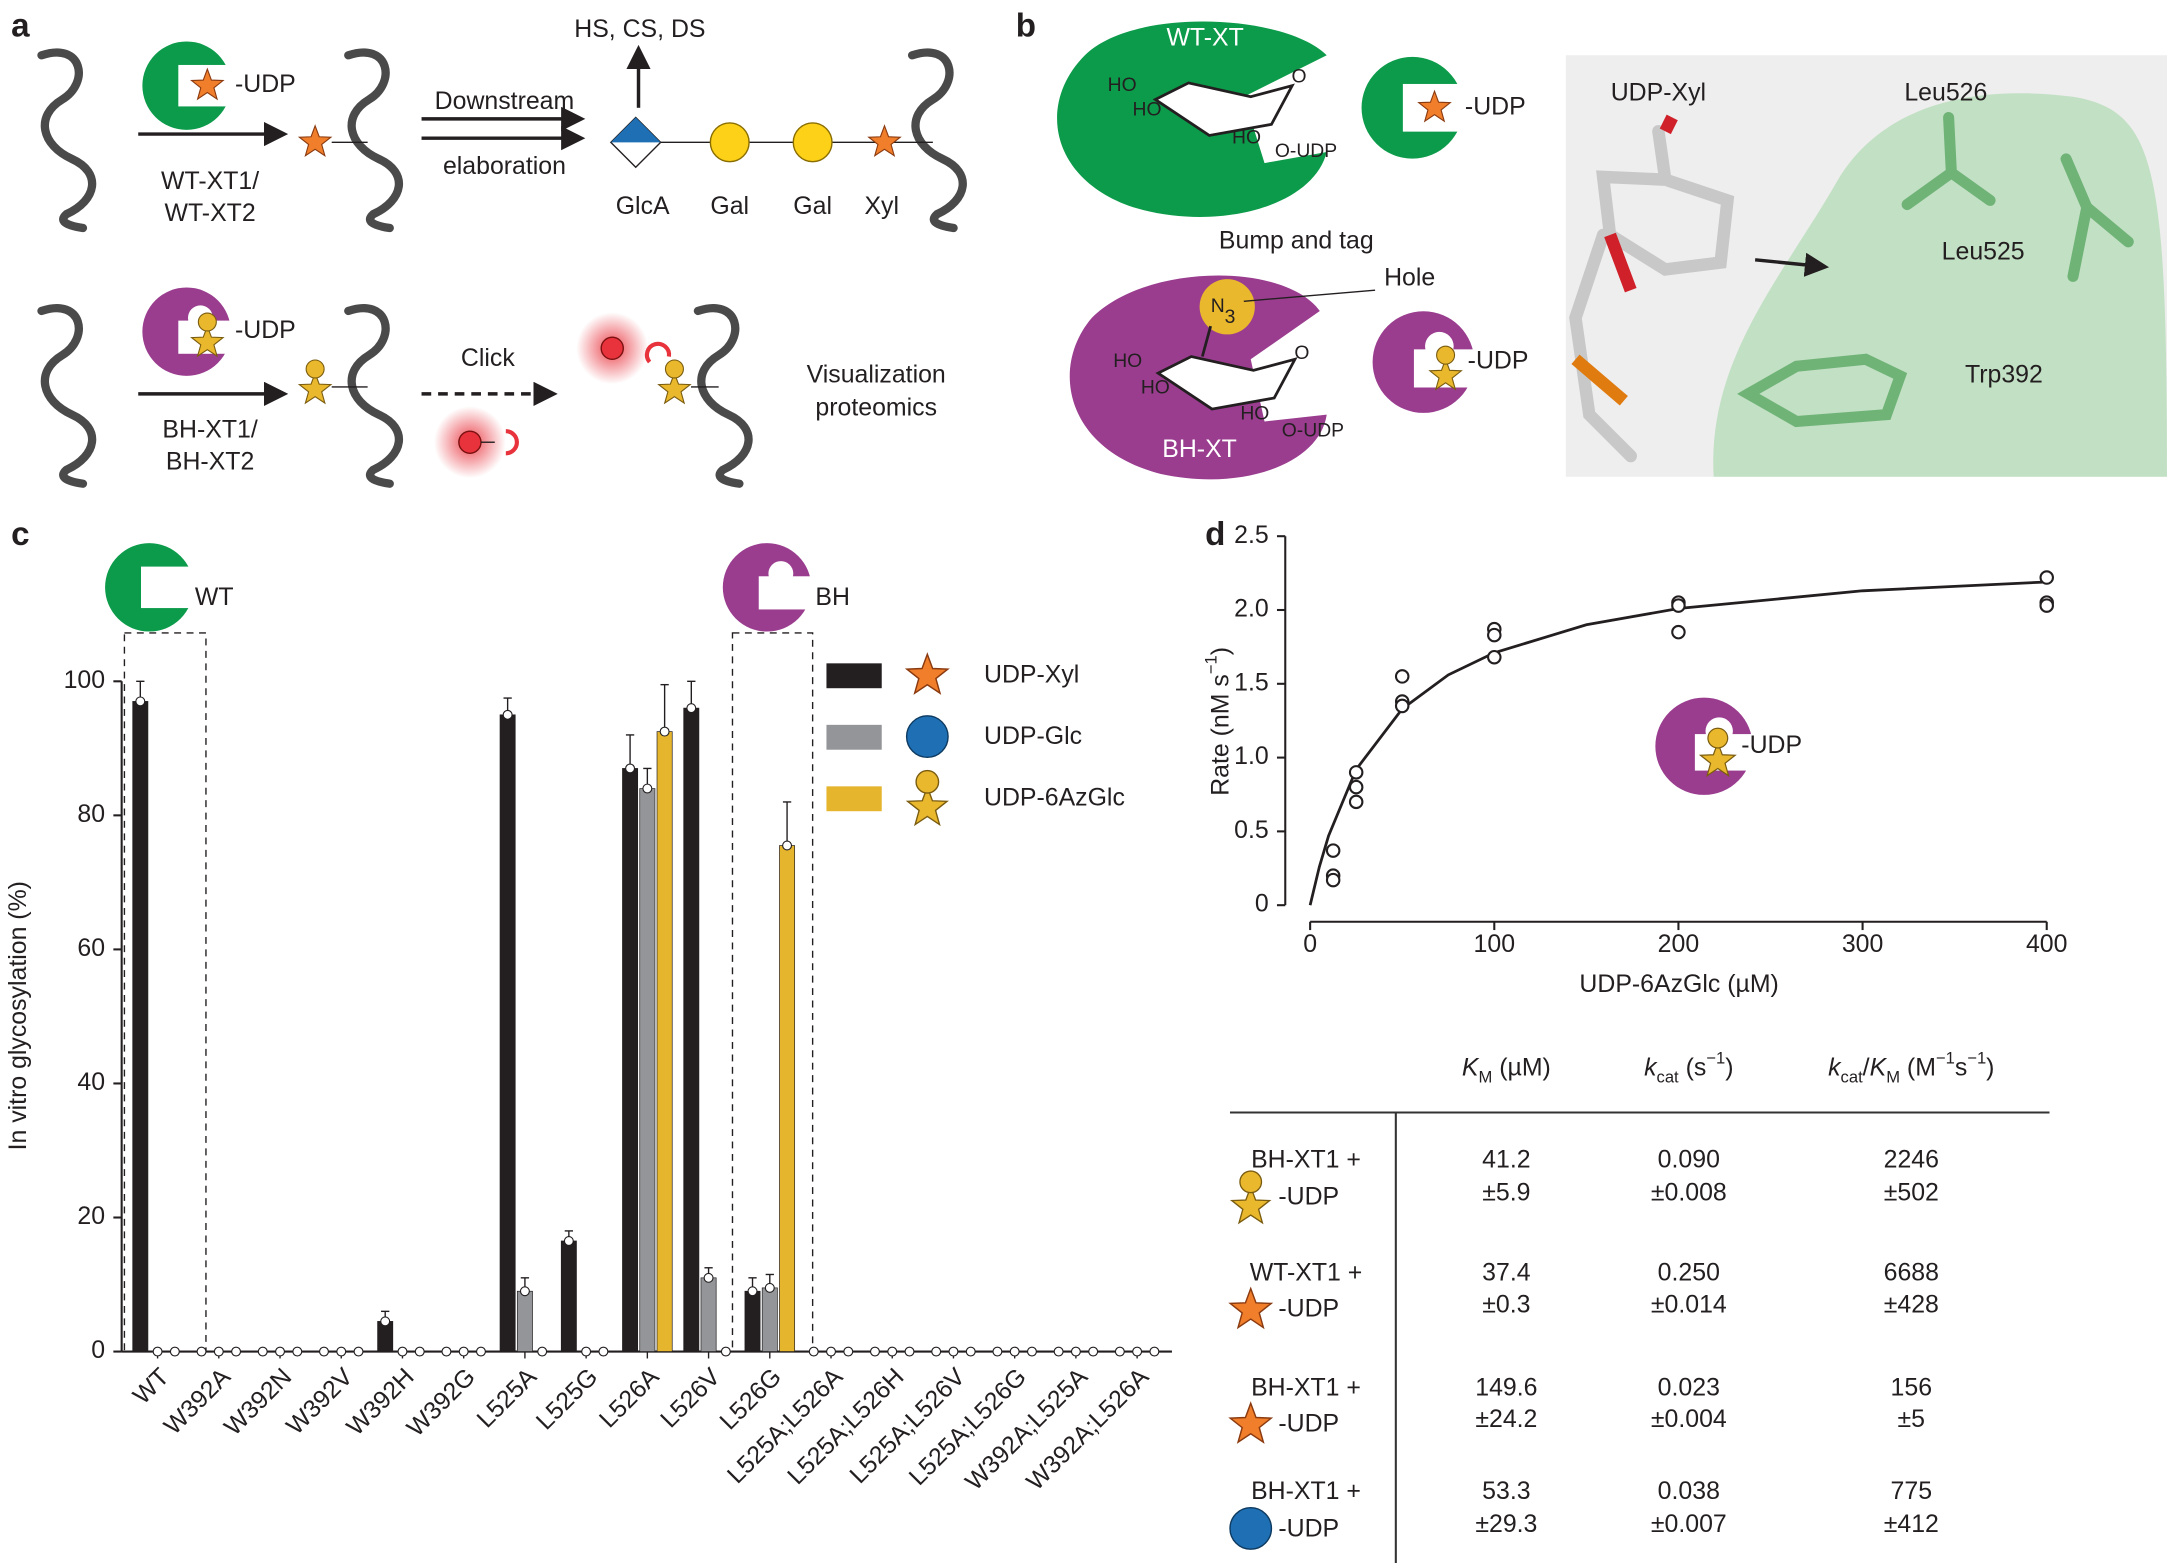 The image size is (2167, 1563). I want to click on cell-value: 37.4, so click(1506, 1273).